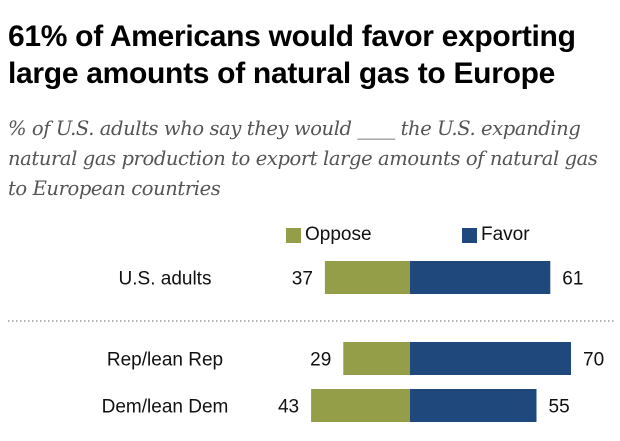  Describe the element at coordinates (165, 360) in the screenshot. I see `category-label: Rep/lean Rep` at that location.